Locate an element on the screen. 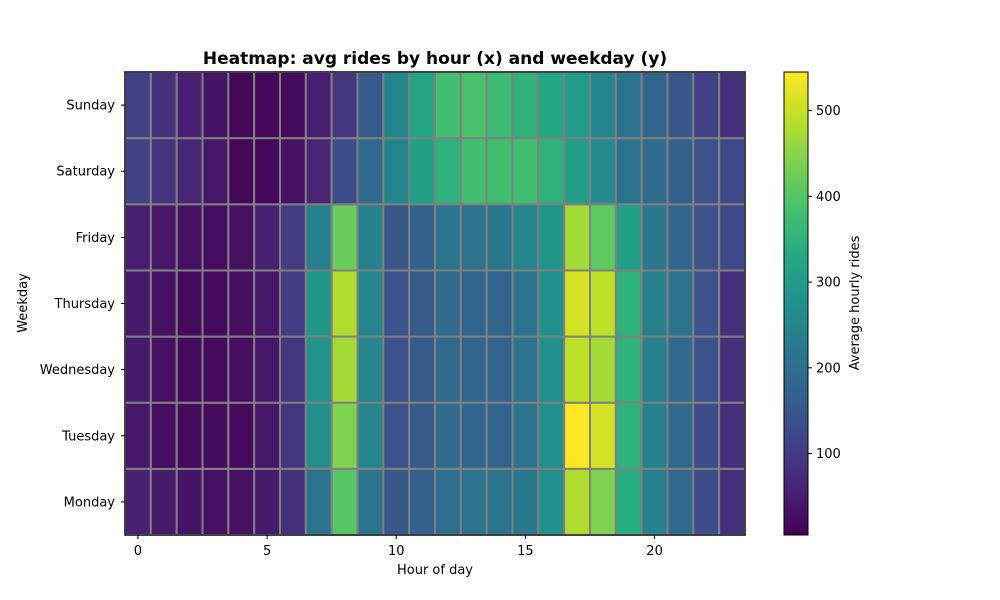  y-tick-label: Monday is located at coordinates (90, 502).